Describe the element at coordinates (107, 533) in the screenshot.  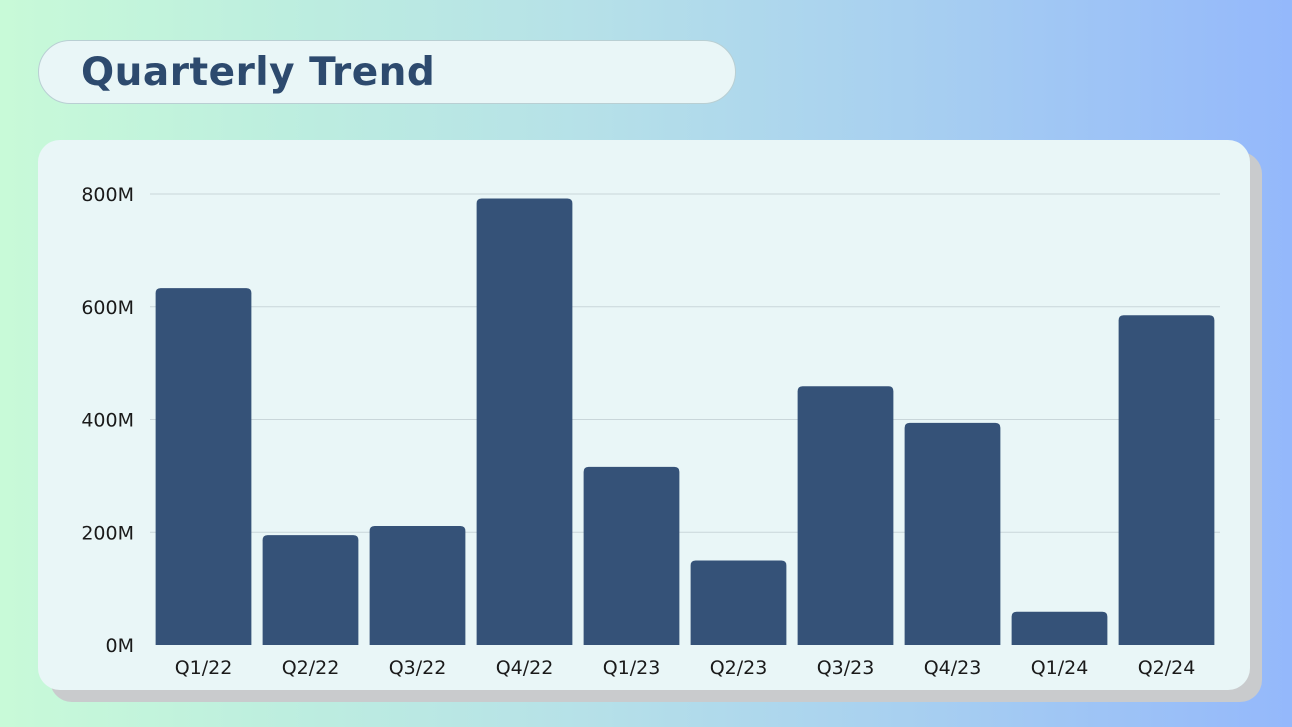
I see `y-tick-label: 200M` at that location.